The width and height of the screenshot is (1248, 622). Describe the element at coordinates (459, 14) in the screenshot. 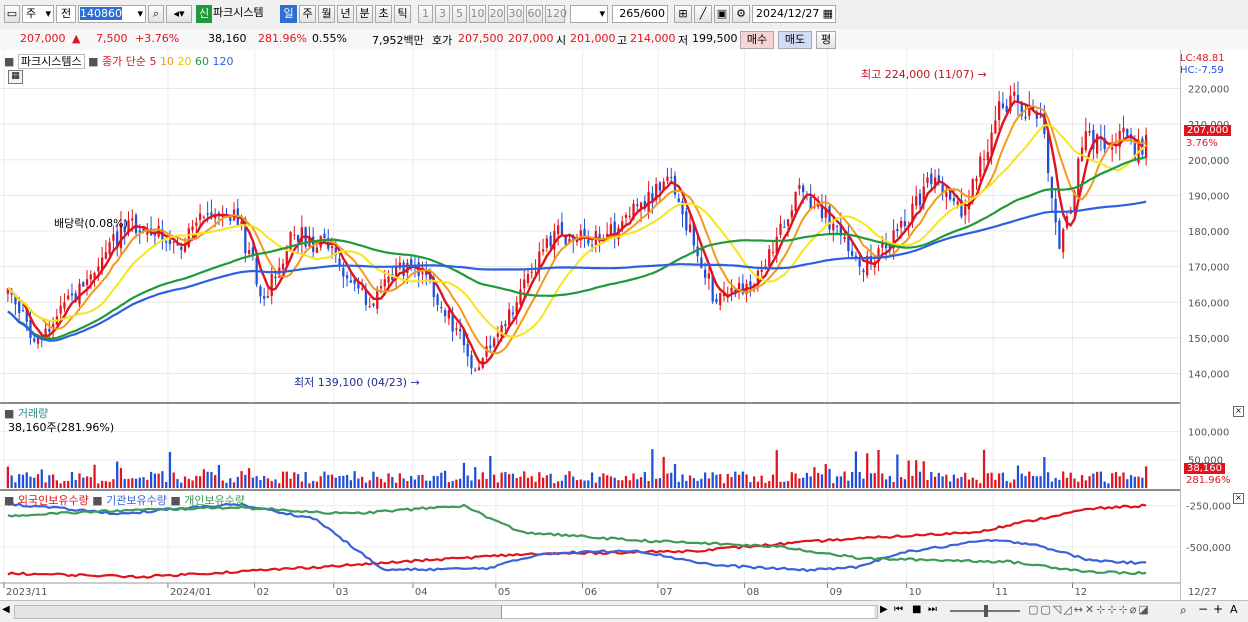

I see `interval-button-5: 5` at that location.